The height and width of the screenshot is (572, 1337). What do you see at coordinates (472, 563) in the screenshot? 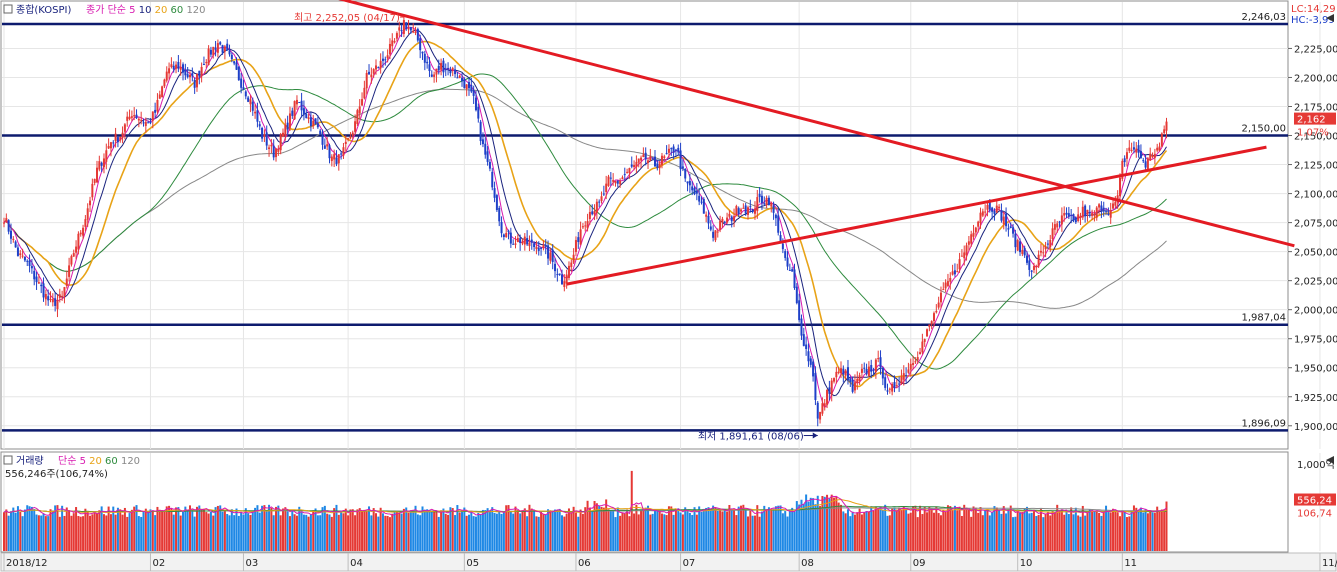
I see `date-label: 05` at bounding box center [472, 563].